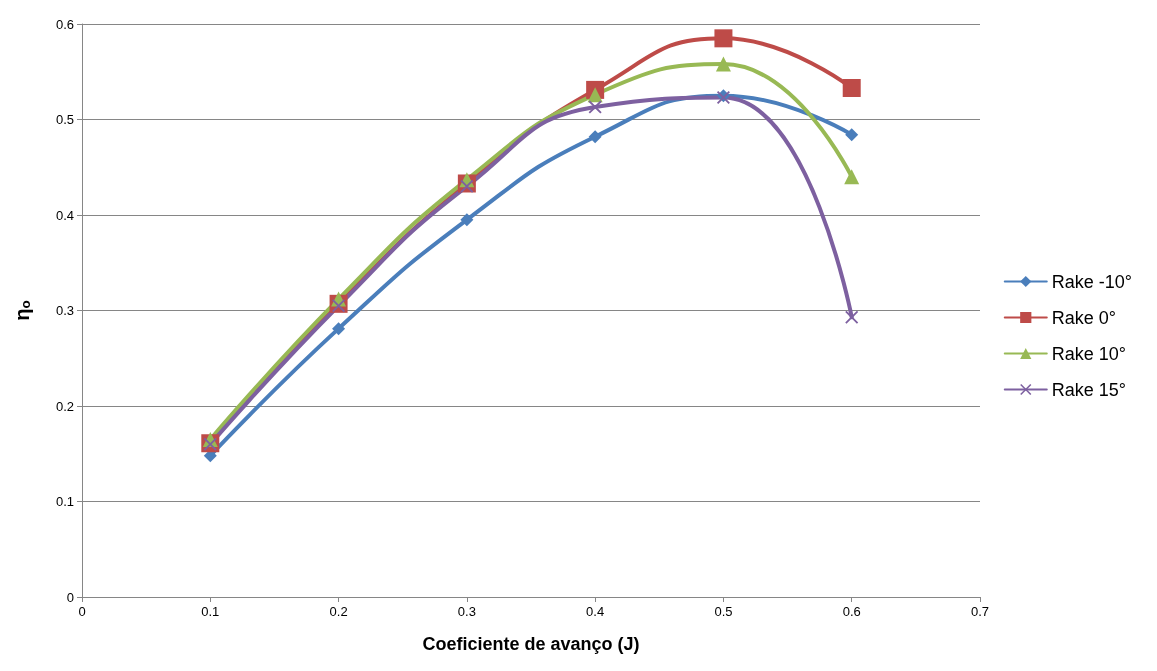  What do you see at coordinates (22, 310) in the screenshot?
I see `y-axis-title: ηₒ` at bounding box center [22, 310].